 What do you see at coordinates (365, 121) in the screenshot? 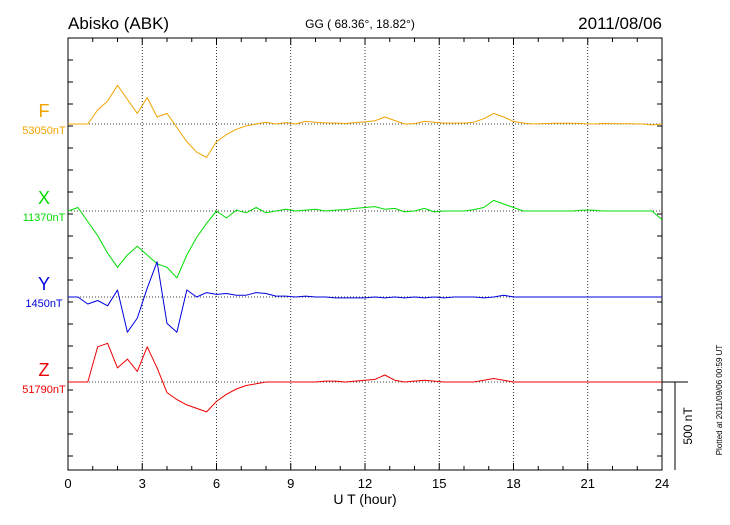
I see `series-line-f` at bounding box center [365, 121].